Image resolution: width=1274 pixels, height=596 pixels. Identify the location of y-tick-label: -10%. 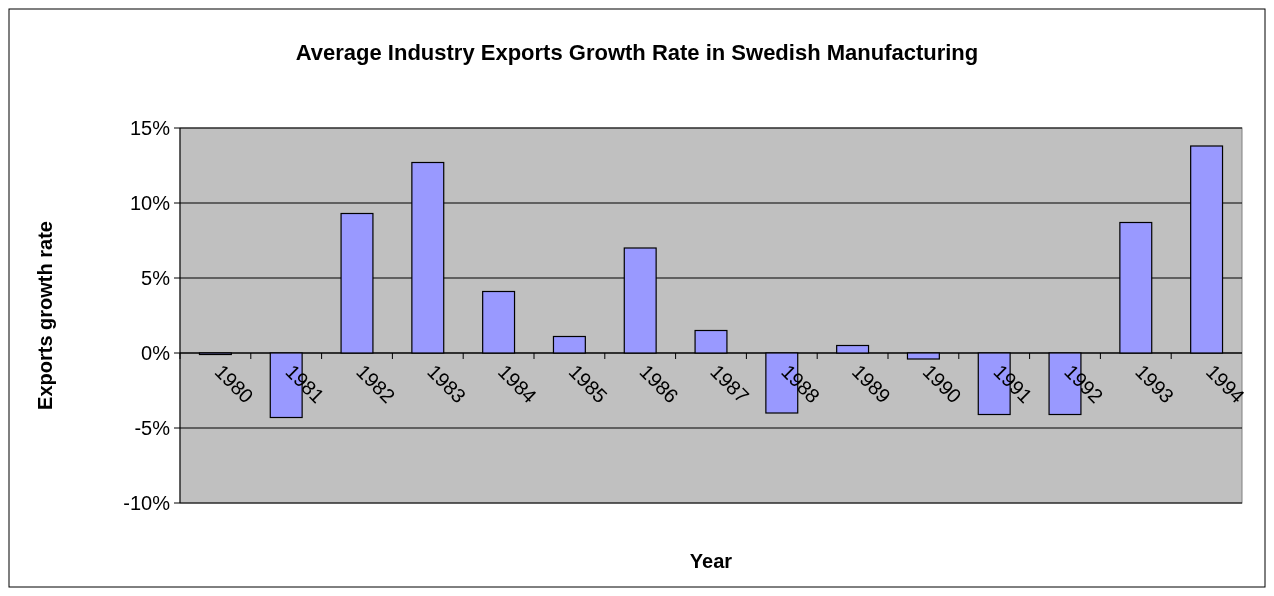
(147, 503).